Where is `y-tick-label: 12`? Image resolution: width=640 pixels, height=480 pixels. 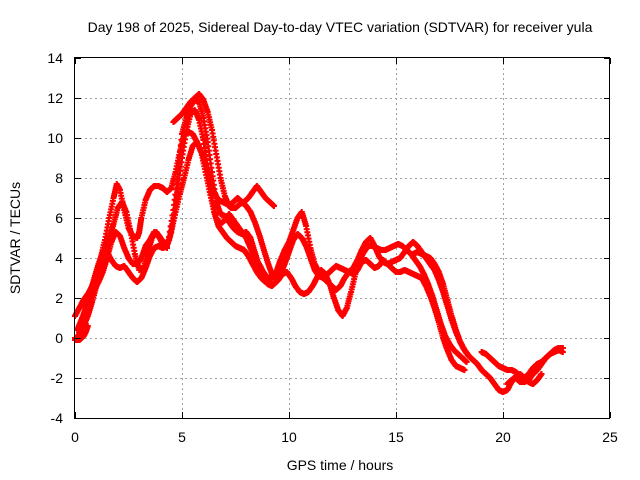 y-tick-label: 12 is located at coordinates (55, 98).